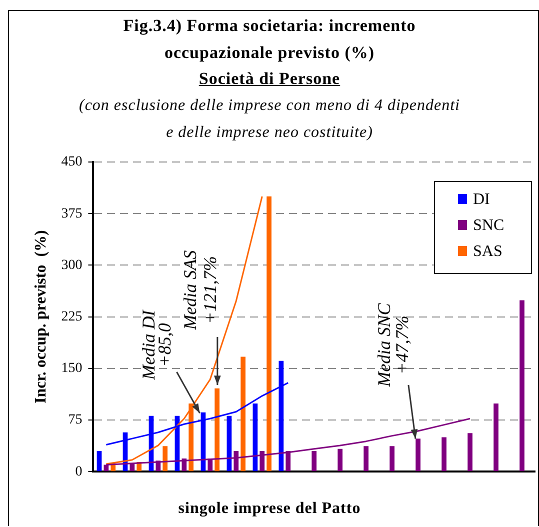 This screenshot has height=527, width=539. I want to click on annotation: Media SAS +121,7%, so click(200, 290).